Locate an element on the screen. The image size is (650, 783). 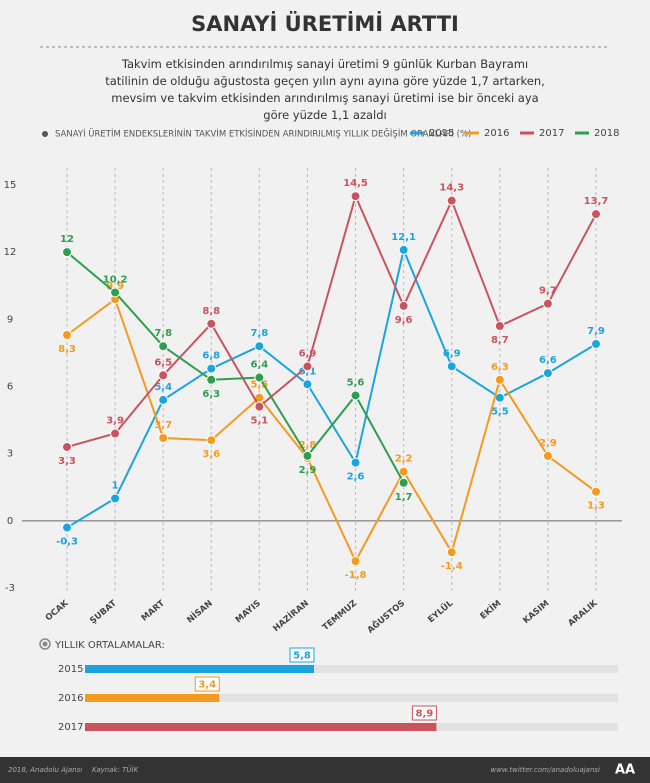
data-label: 12 is located at coordinates (67, 239).